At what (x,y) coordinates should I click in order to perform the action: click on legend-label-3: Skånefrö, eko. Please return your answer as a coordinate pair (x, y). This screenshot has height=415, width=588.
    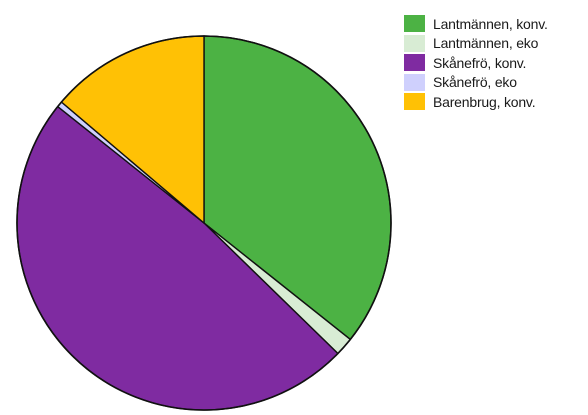
    Looking at the image, I should click on (475, 82).